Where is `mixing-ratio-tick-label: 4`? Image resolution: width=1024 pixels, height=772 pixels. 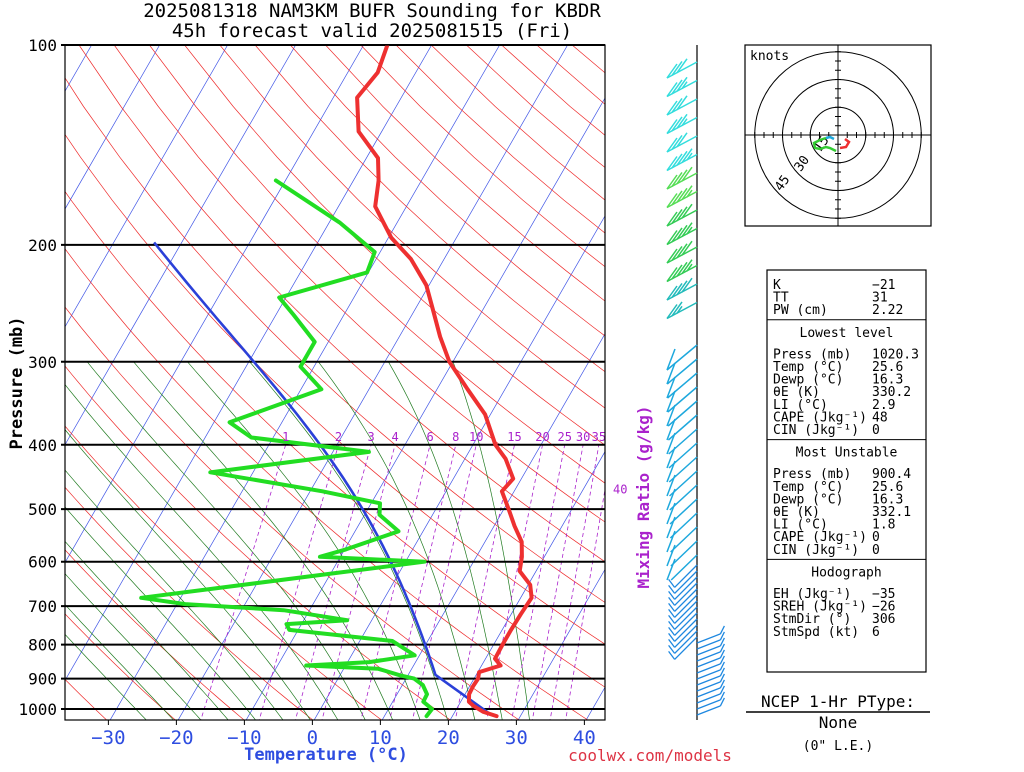
mixing-ratio-tick-label: 4 is located at coordinates (394, 437).